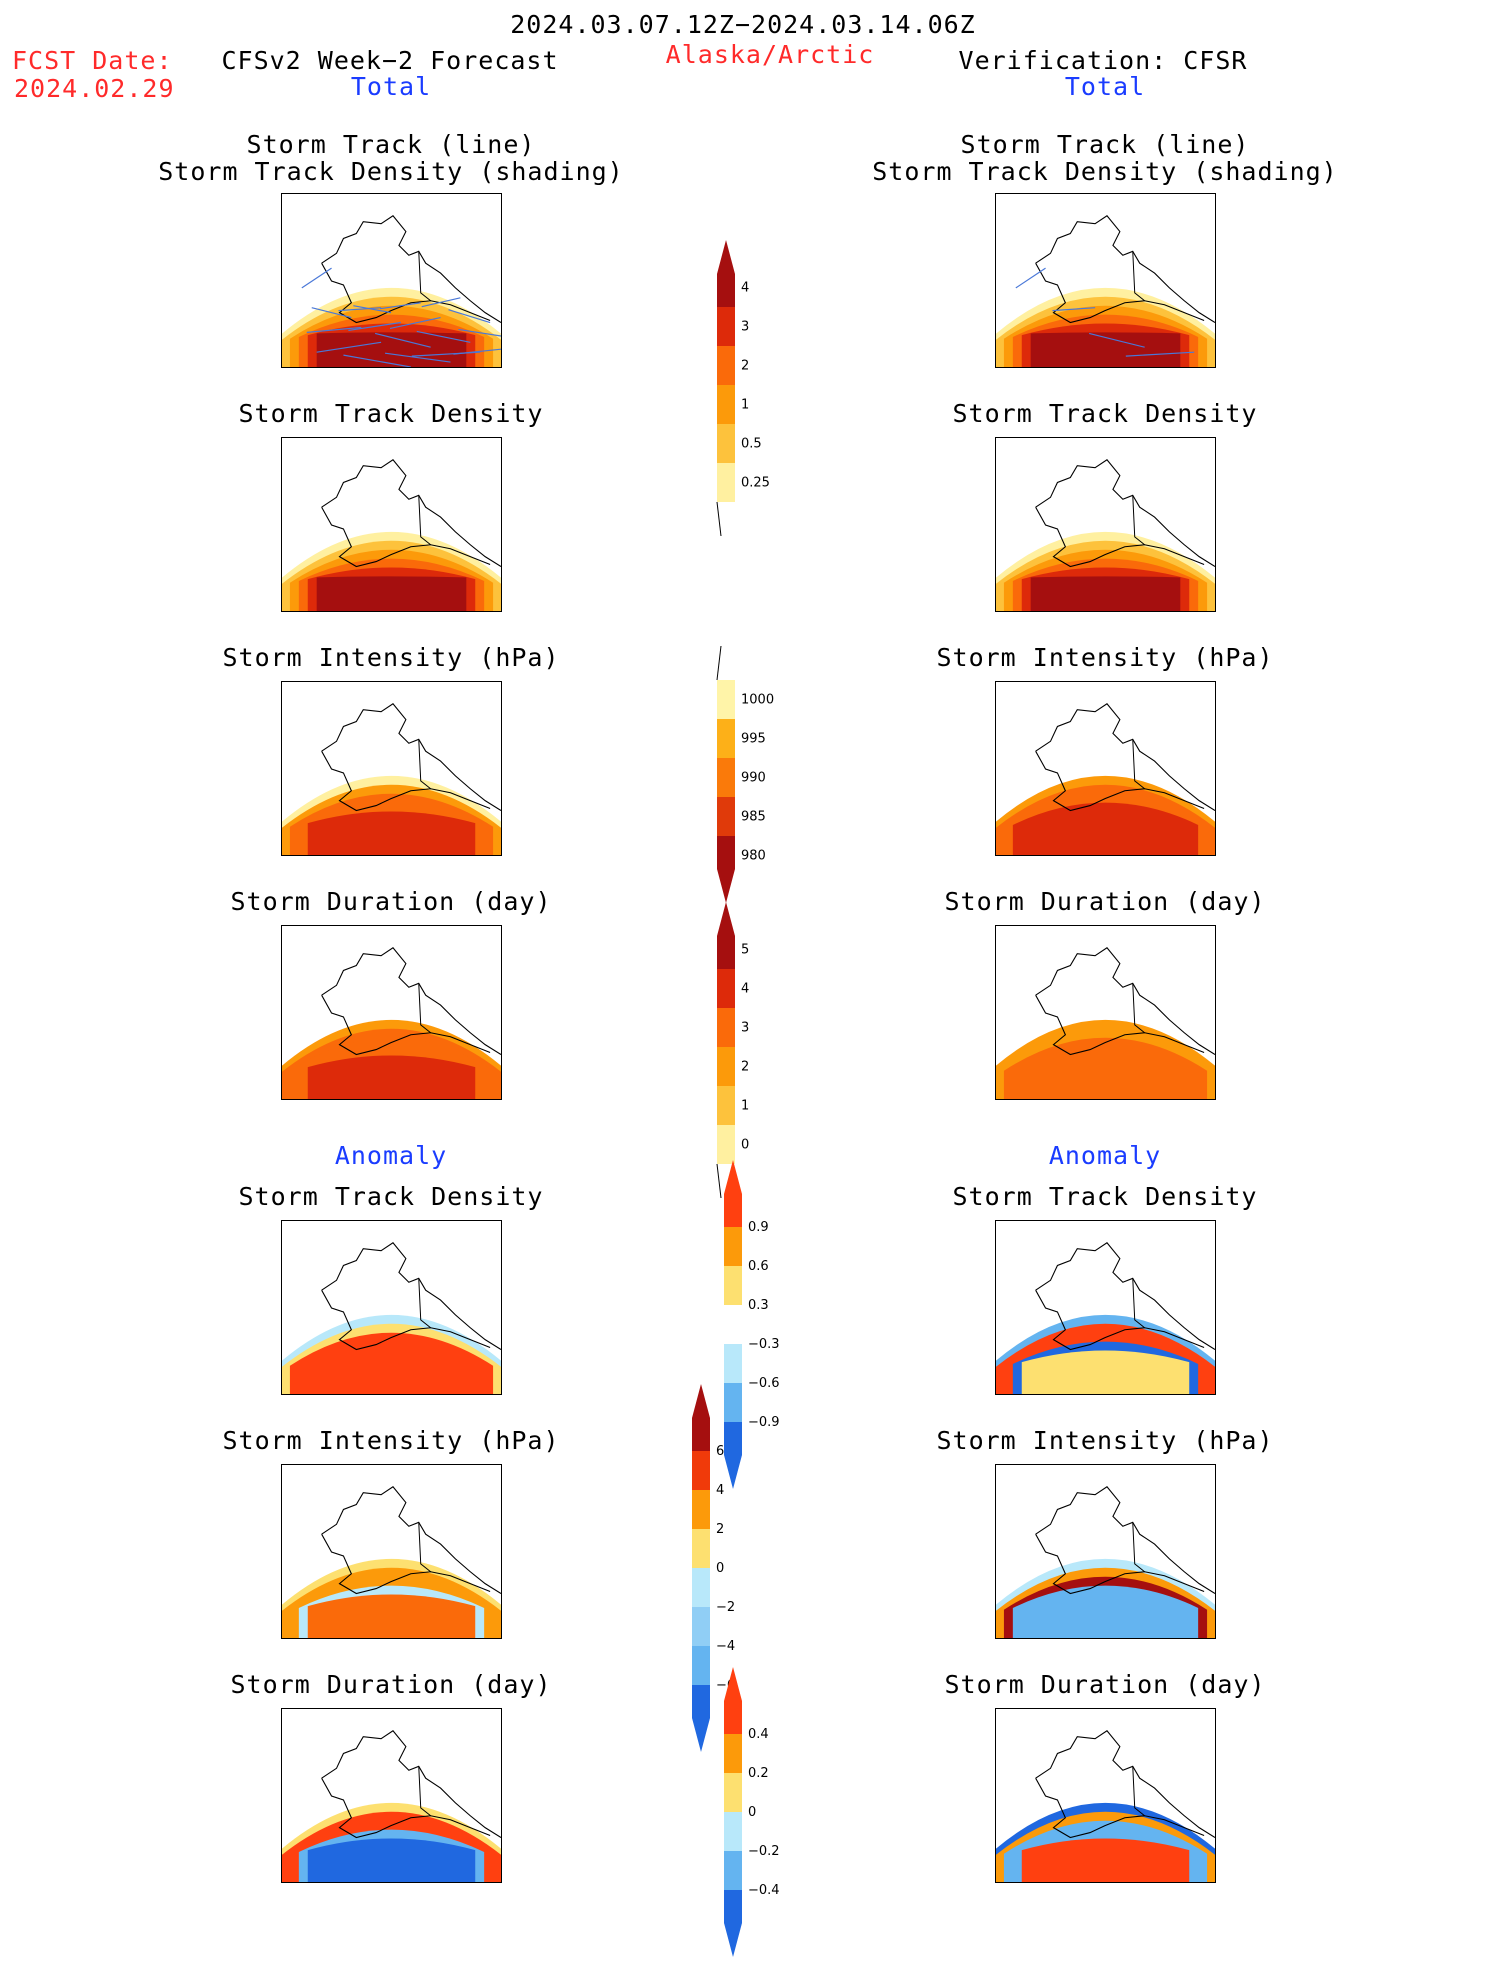  What do you see at coordinates (769, 1326) in the screenshot?
I see `density-anomaly-colorbar: 0.9 0.6 0.3 −0.3 −0.6 −0.9` at bounding box center [769, 1326].